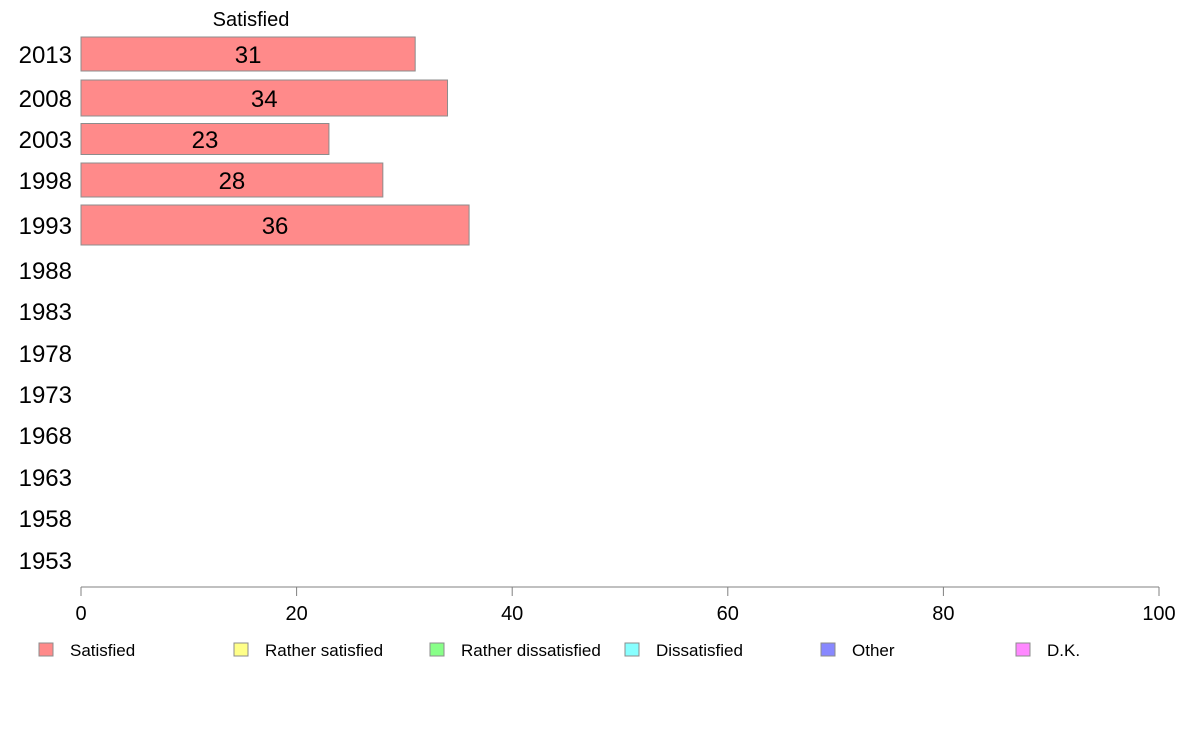 Image resolution: width=1188 pixels, height=736 pixels. Describe the element at coordinates (296, 614) in the screenshot. I see `x-tick-label-20: 20` at that location.